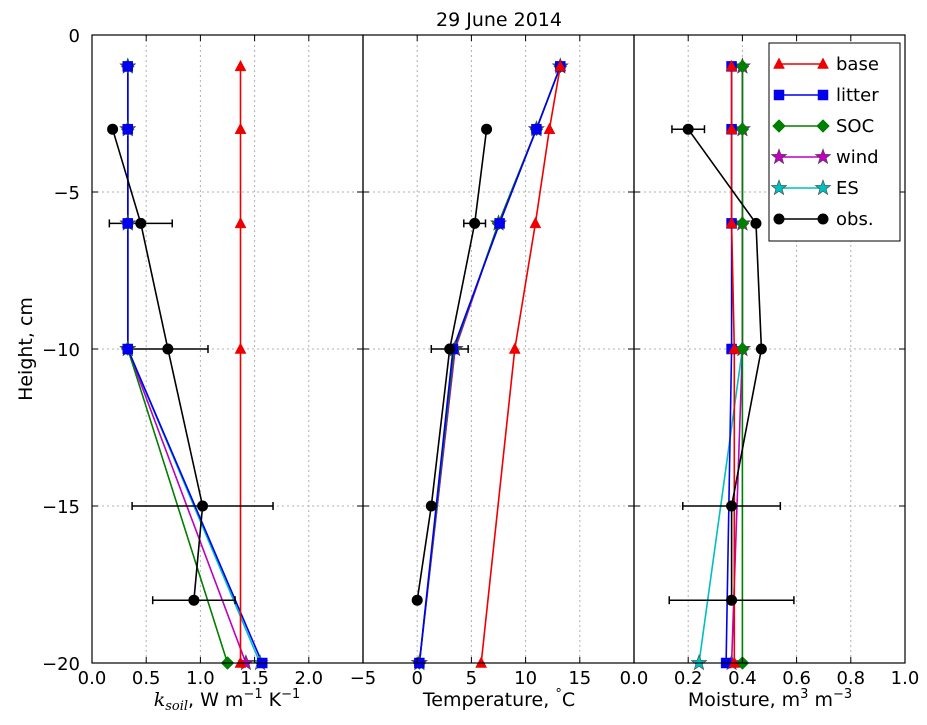 The height and width of the screenshot is (725, 927). Describe the element at coordinates (74, 36) in the screenshot. I see `y-tick-label: 0` at that location.